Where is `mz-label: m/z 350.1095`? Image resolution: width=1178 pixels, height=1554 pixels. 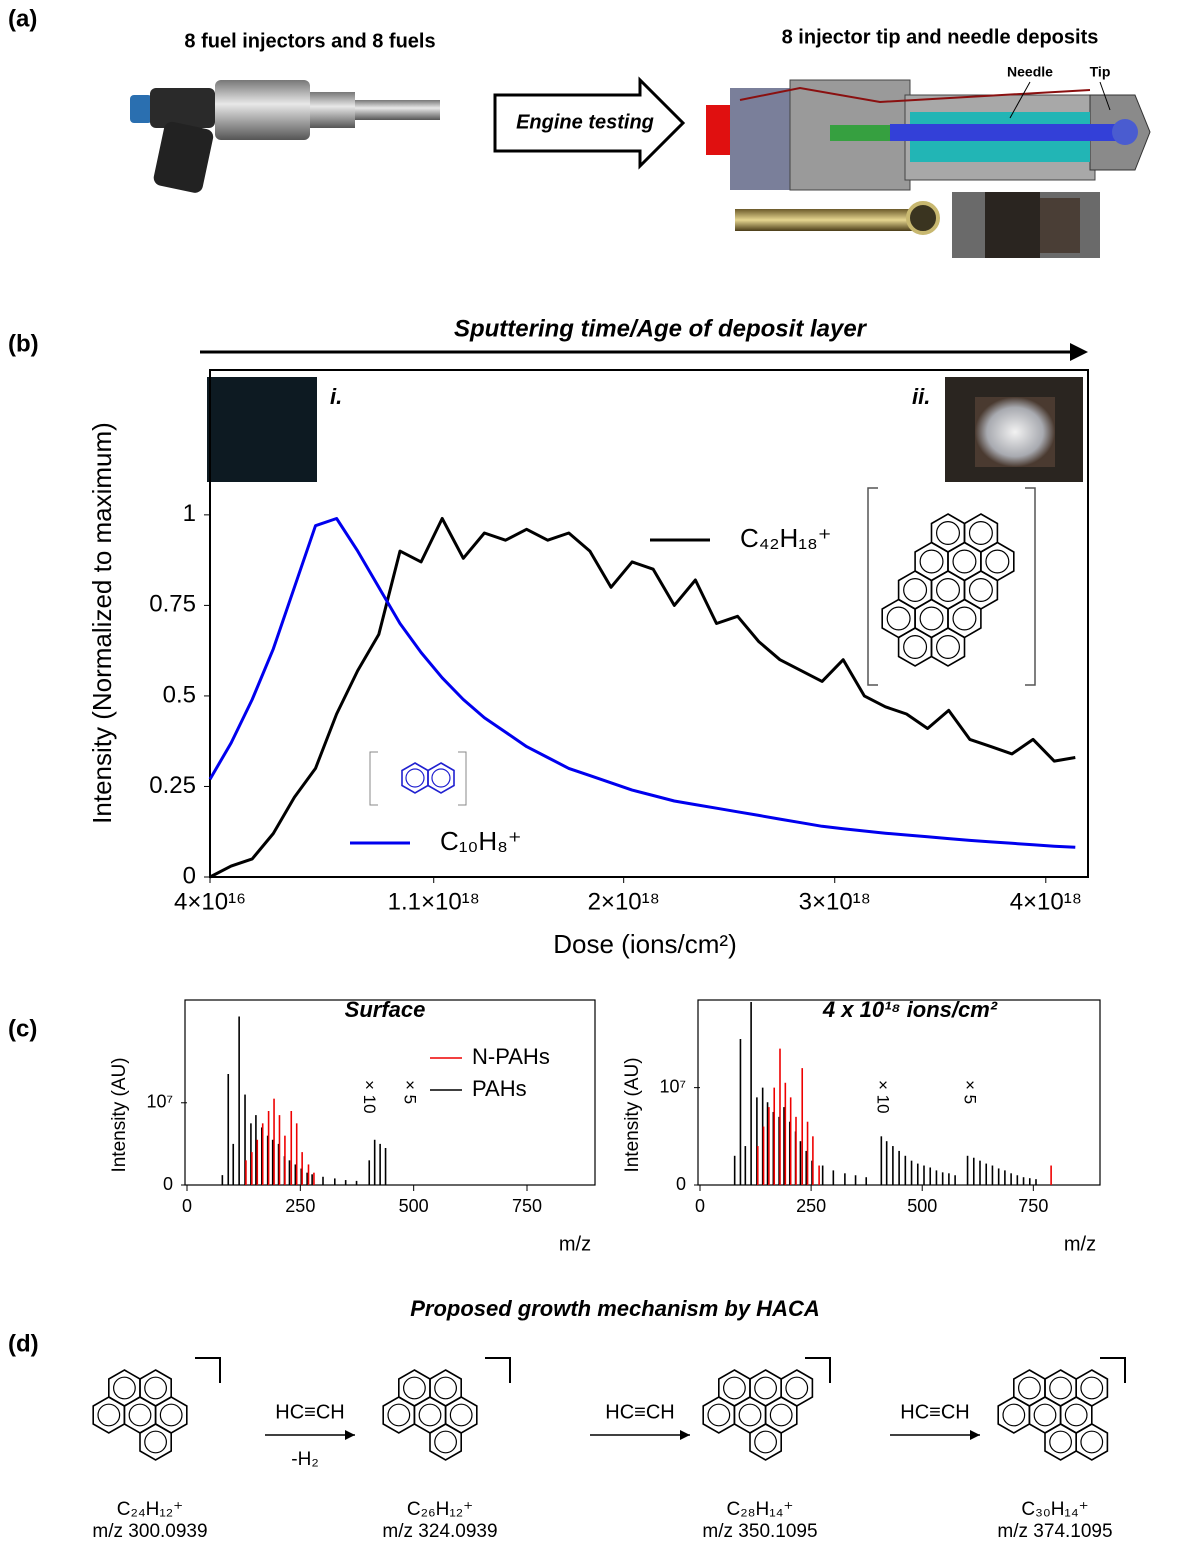 mz-label: m/z 350.1095 is located at coordinates (759, 1531).